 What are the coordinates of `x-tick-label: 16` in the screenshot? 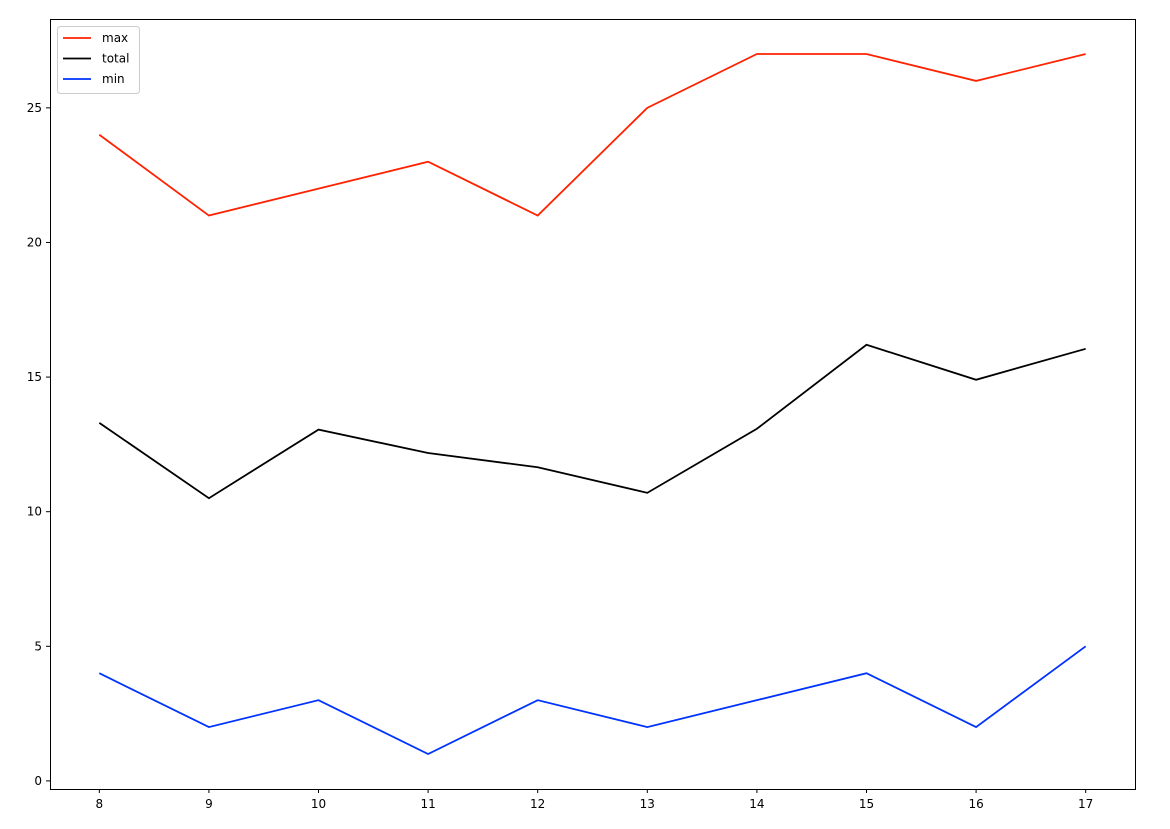 It's located at (975, 804).